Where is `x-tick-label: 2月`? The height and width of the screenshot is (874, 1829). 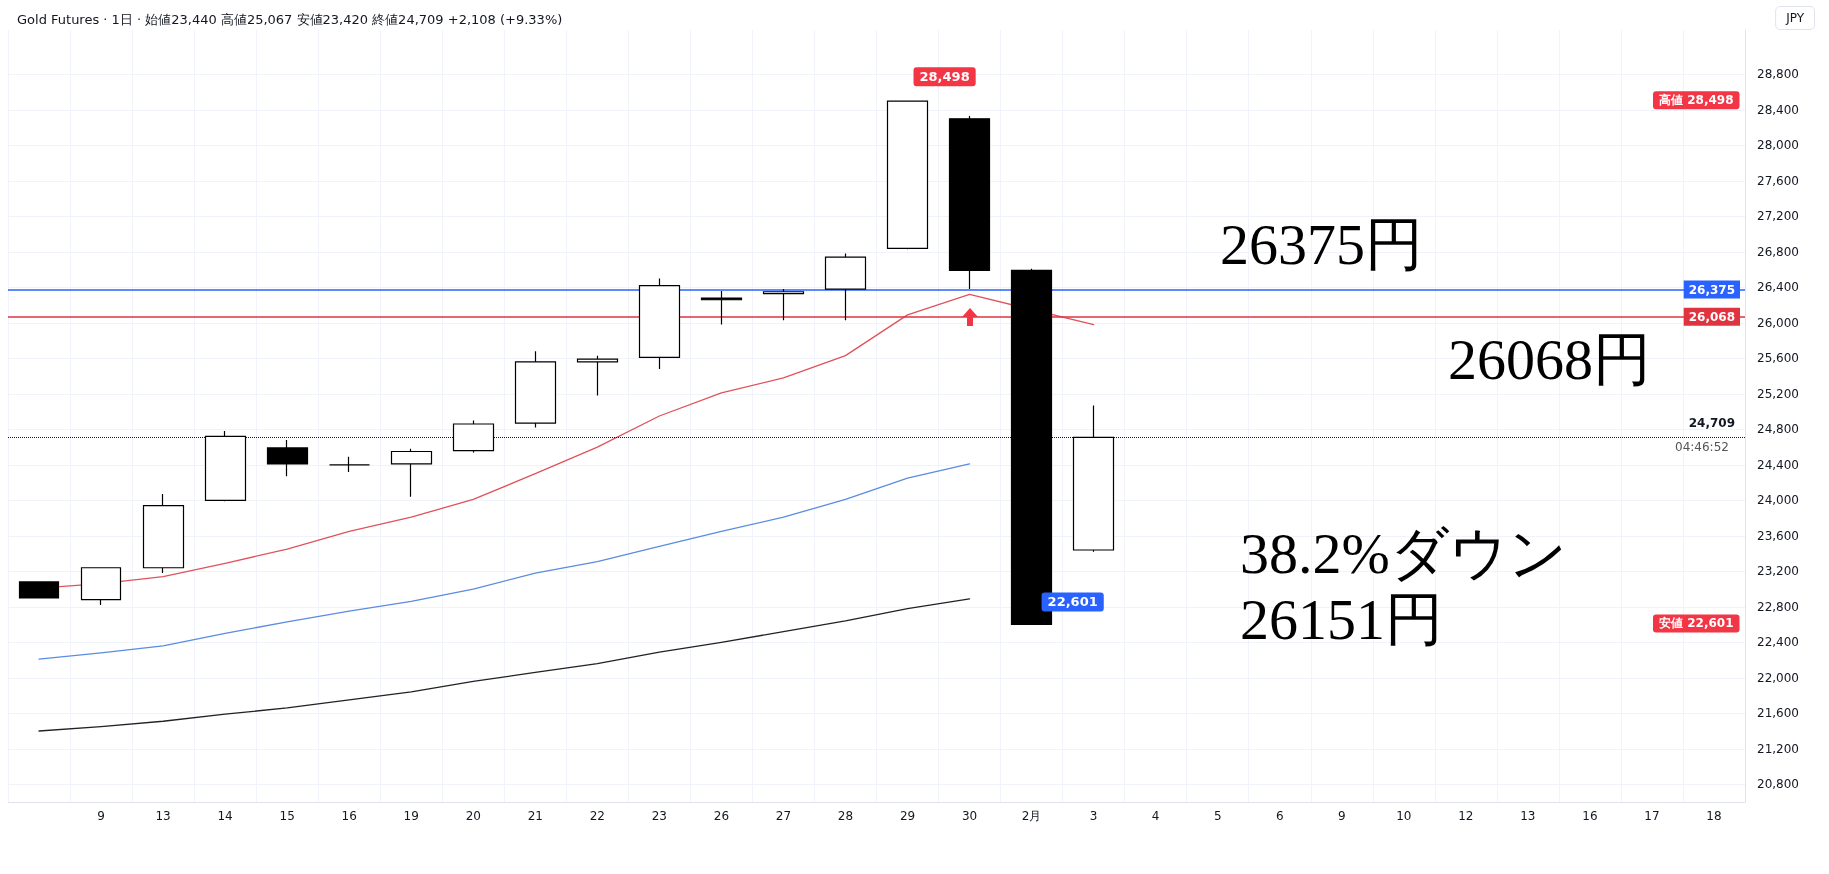 x-tick-label: 2月 is located at coordinates (1031, 816).